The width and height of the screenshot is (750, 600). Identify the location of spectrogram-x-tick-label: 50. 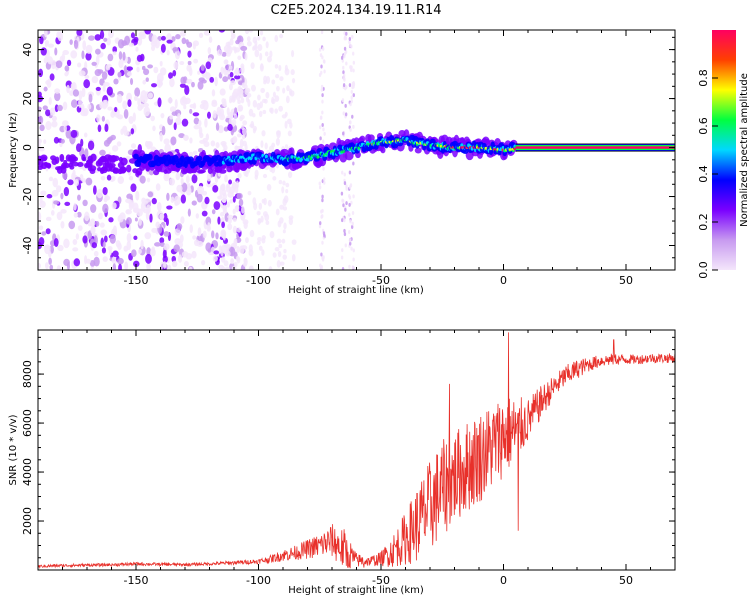
(626, 280).